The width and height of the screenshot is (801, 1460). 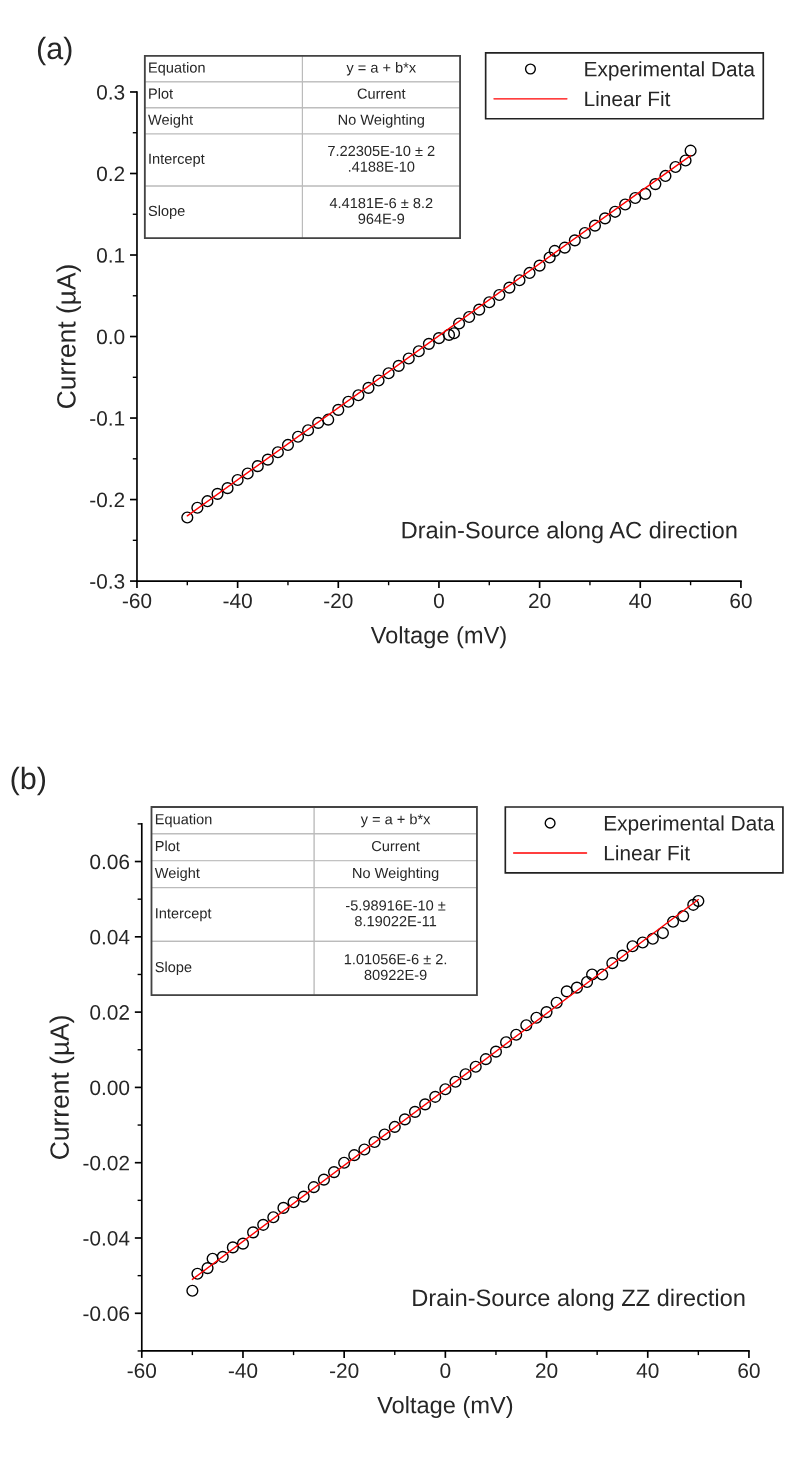 What do you see at coordinates (111, 174) in the screenshot?
I see `y-tick-label: 0.2` at bounding box center [111, 174].